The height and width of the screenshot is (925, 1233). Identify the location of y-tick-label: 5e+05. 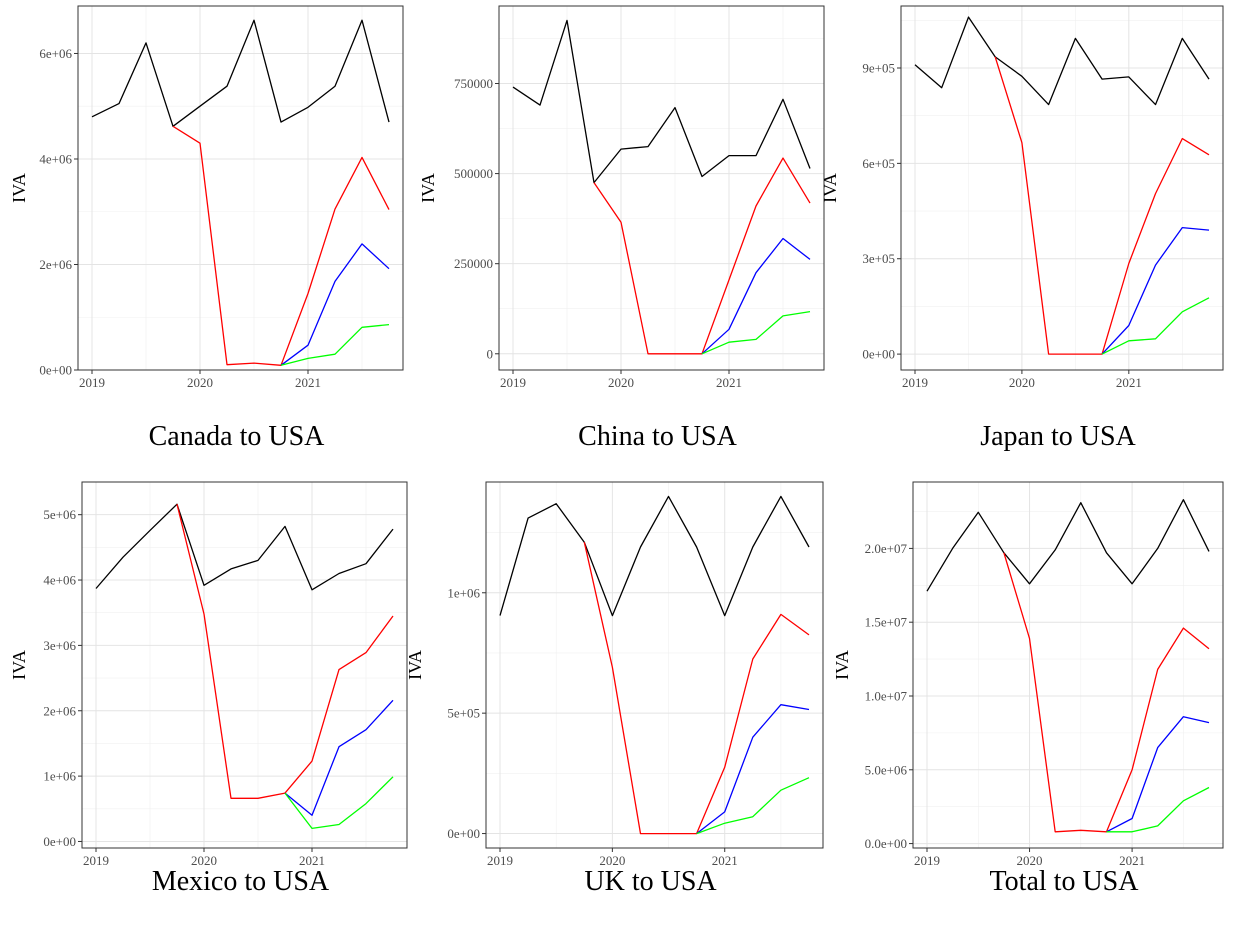
(463, 713).